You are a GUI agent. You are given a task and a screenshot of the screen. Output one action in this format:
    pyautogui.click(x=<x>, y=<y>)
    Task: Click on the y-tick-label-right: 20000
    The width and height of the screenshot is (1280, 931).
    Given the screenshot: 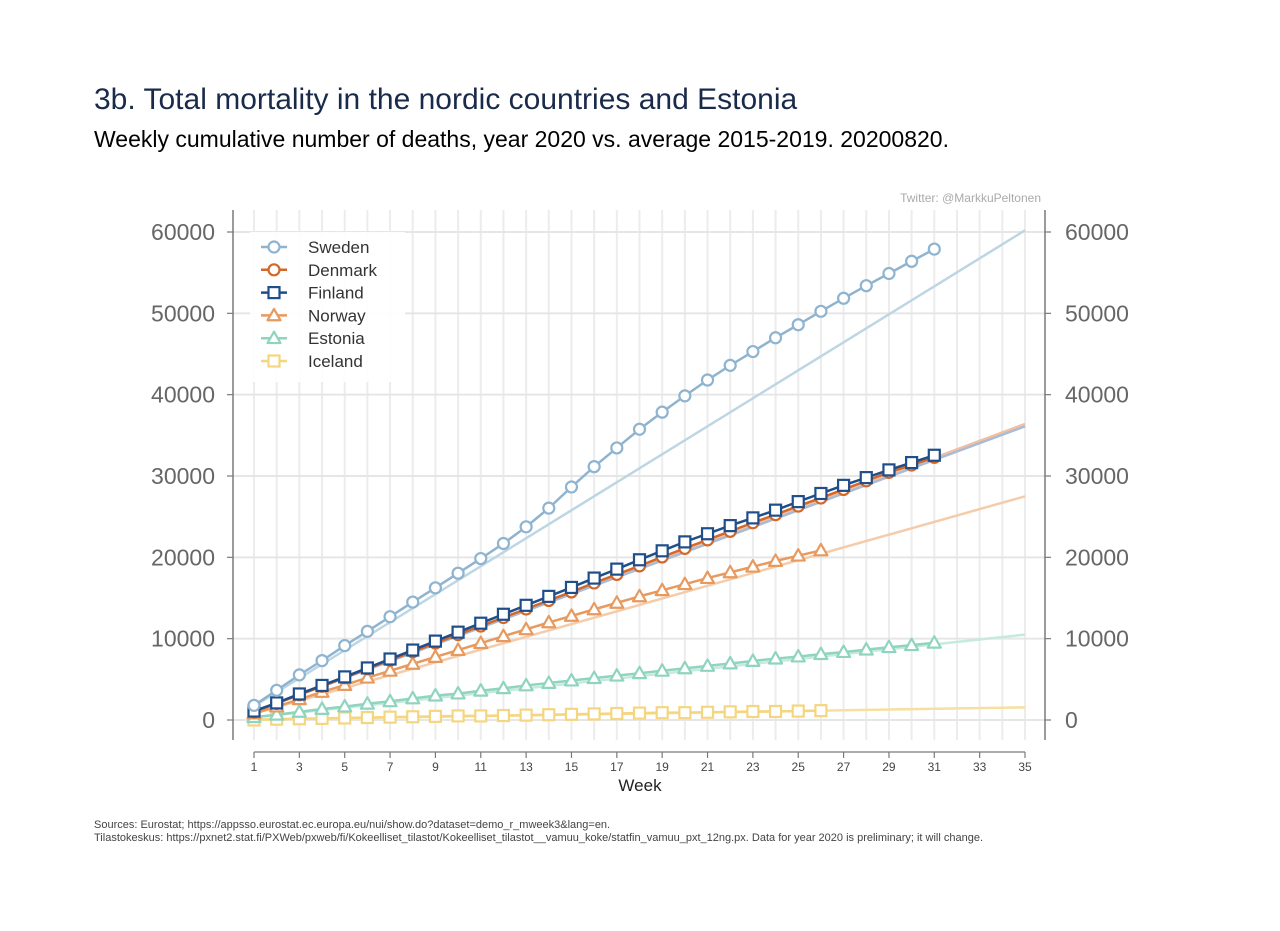 What is the action you would take?
    pyautogui.click(x=1097, y=557)
    